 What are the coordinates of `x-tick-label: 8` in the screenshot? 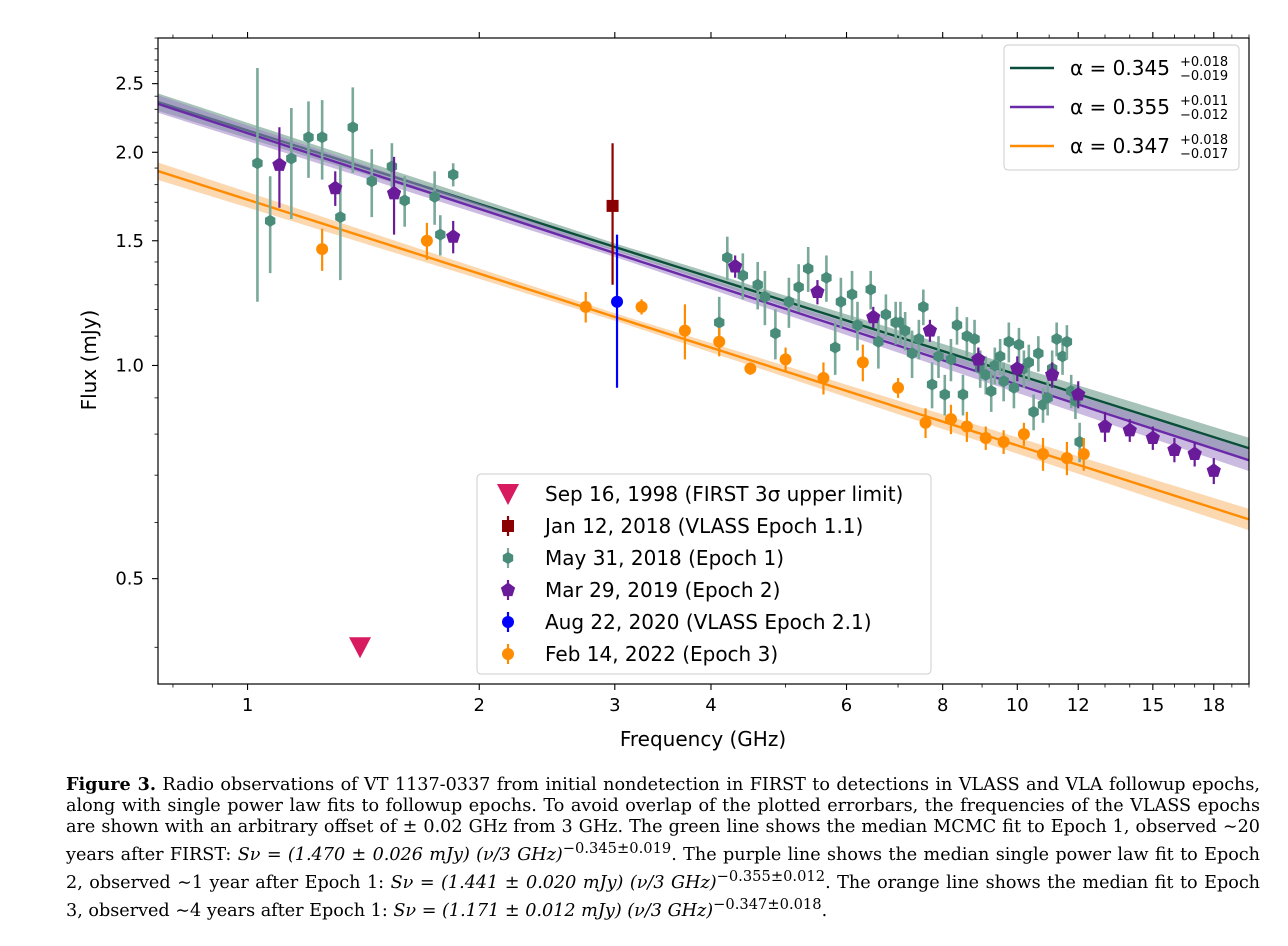 It's located at (942, 705).